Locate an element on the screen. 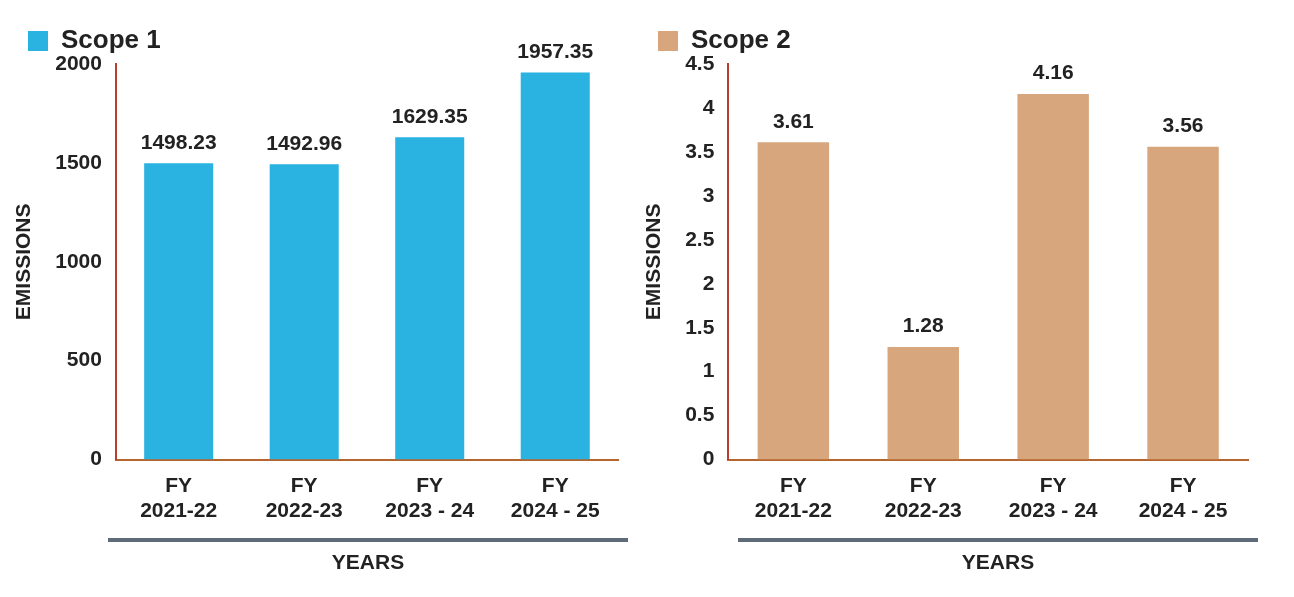  y-tick-label: 0.5 is located at coordinates (700, 414).